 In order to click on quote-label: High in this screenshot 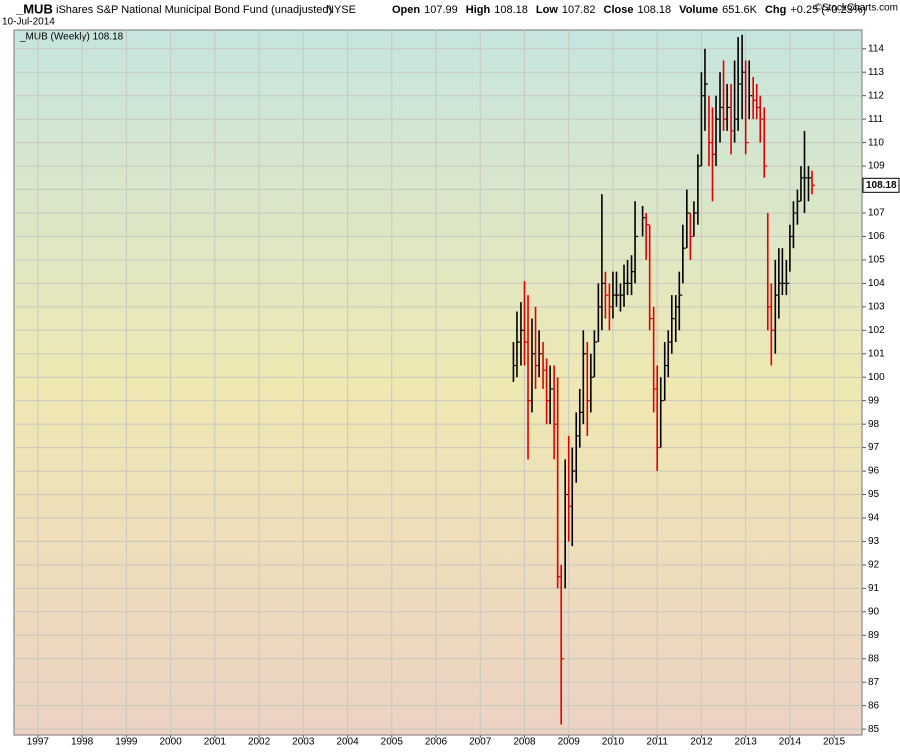, I will do `click(478, 10)`.